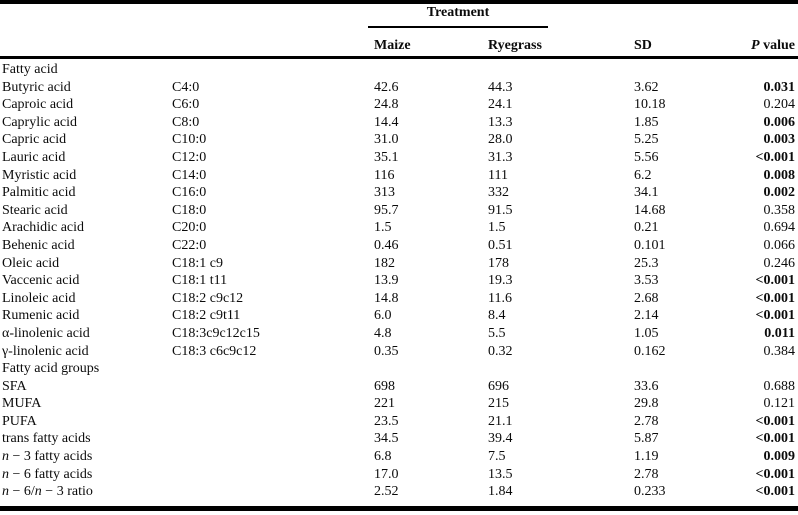 This screenshot has height=515, width=798. What do you see at coordinates (497, 228) in the screenshot?
I see `row-ryegrass: 1.5` at bounding box center [497, 228].